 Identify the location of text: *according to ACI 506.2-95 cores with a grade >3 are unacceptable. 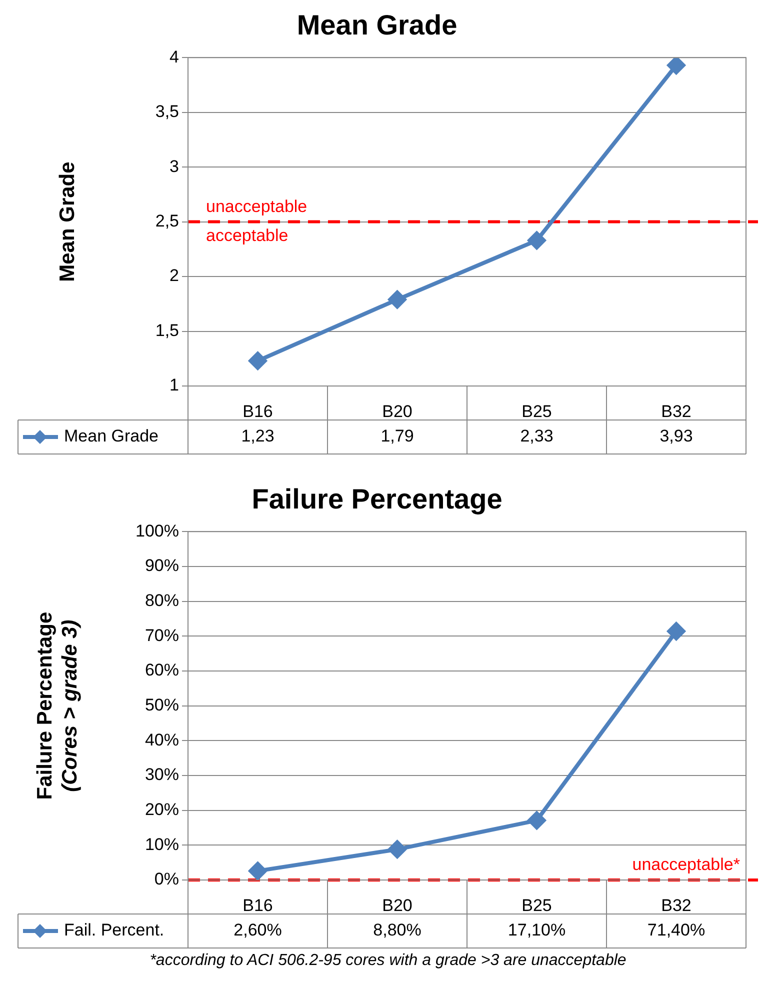
(388, 961).